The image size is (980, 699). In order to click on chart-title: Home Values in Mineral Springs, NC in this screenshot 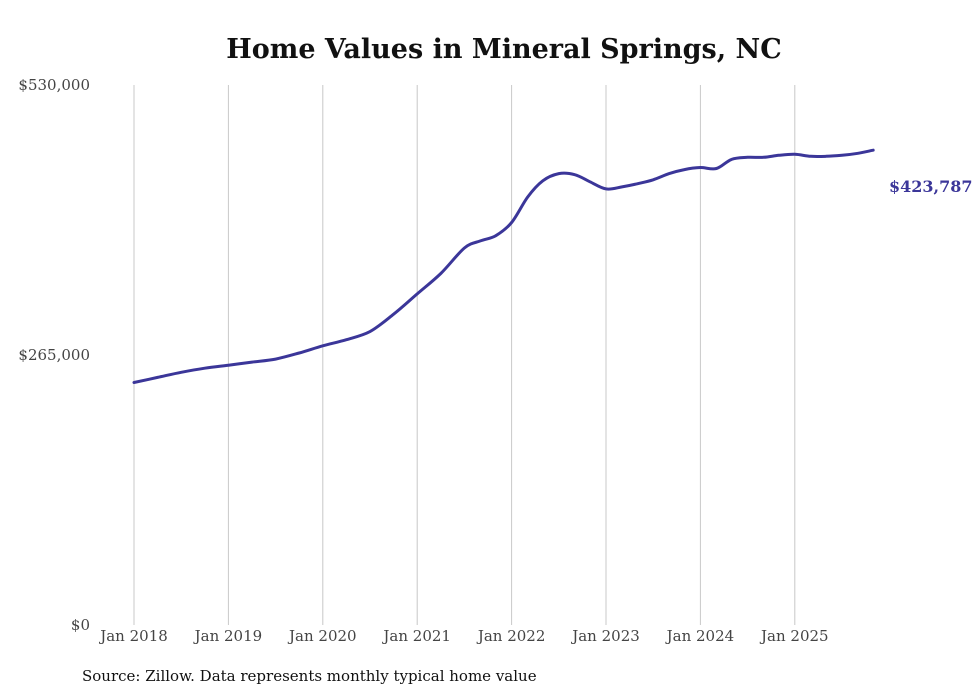, I will do `click(503, 49)`.